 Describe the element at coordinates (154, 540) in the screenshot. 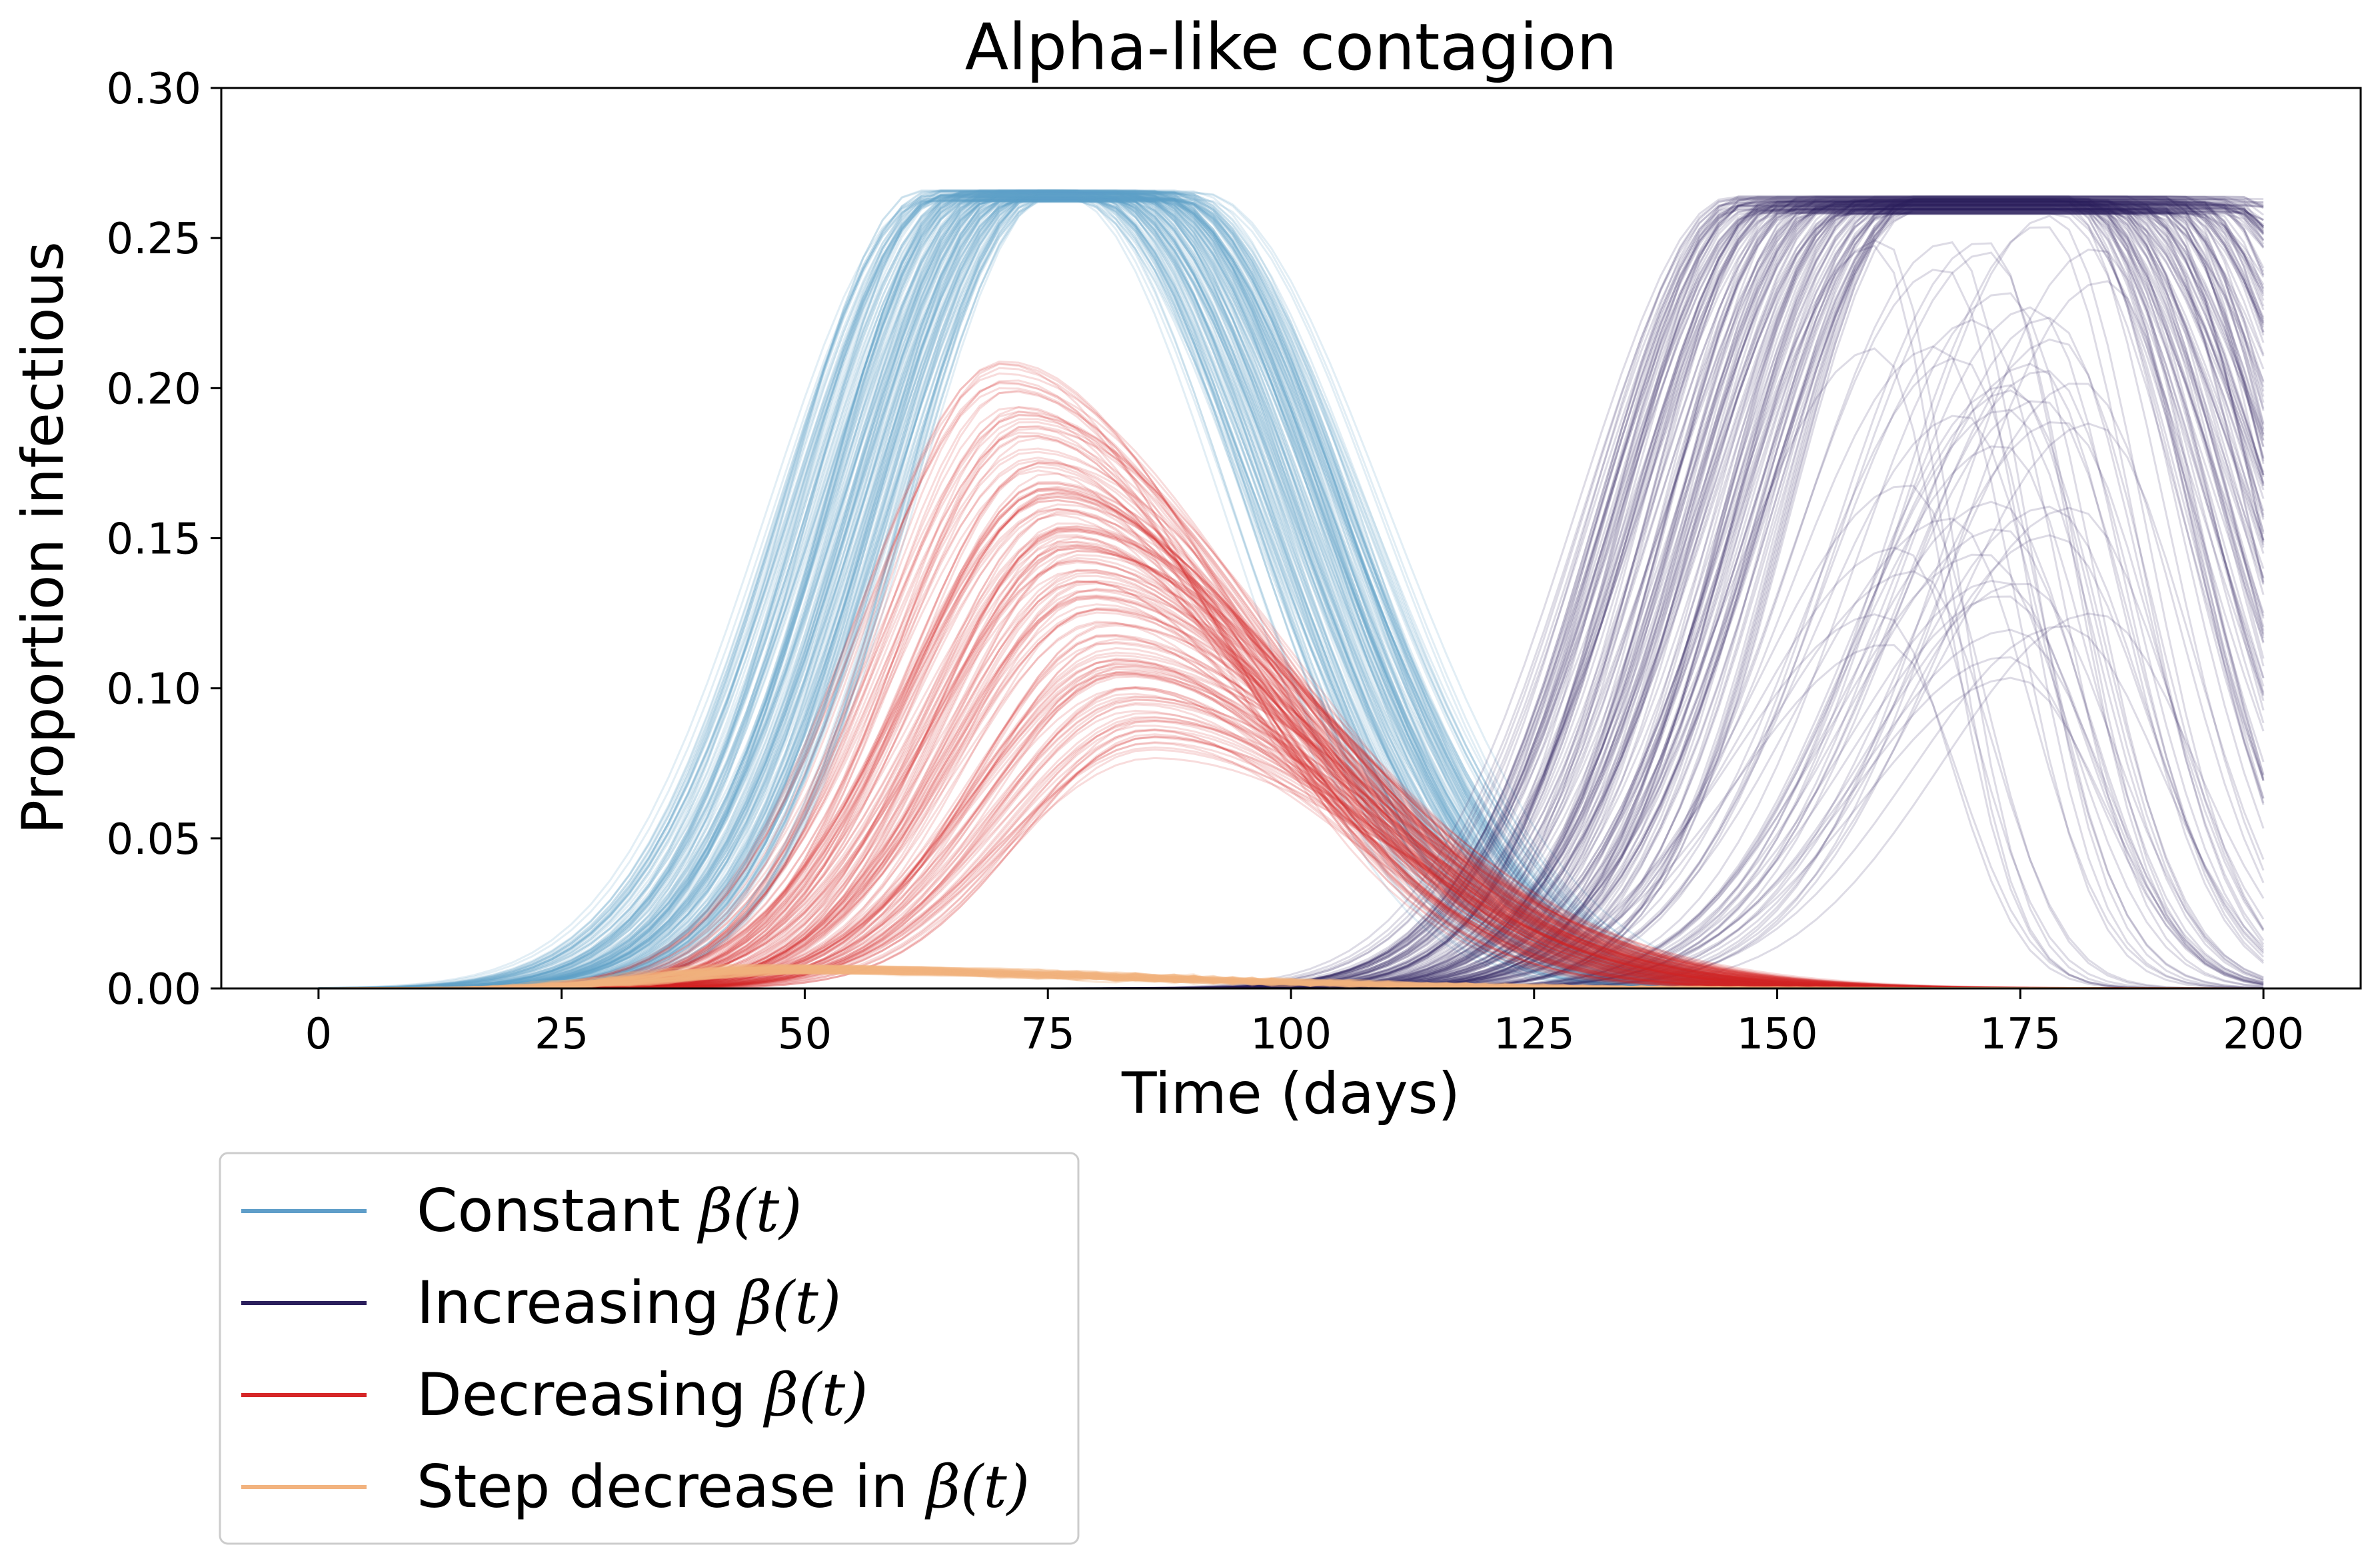

I see `y-tick-label: 0.15` at that location.